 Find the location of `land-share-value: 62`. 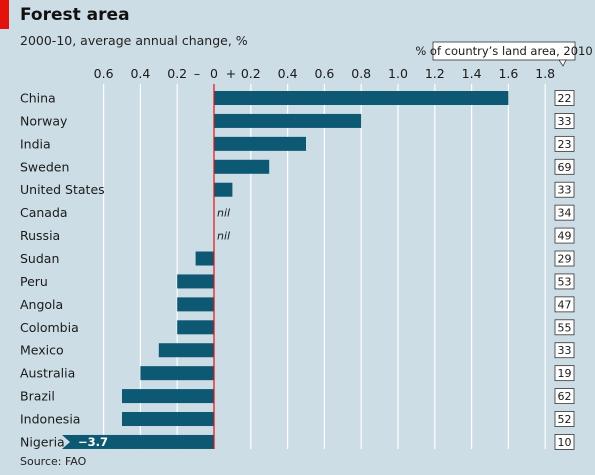

land-share-value: 62 is located at coordinates (565, 396).